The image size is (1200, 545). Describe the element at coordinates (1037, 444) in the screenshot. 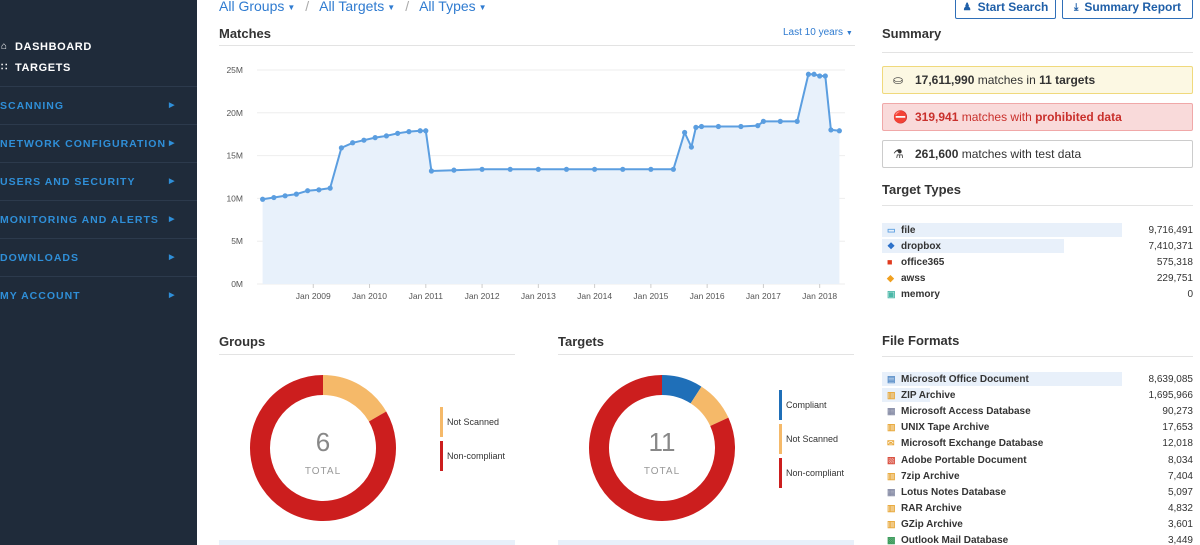

I see `list-item: ✉ Microsoft Exchange Database 12,018` at that location.